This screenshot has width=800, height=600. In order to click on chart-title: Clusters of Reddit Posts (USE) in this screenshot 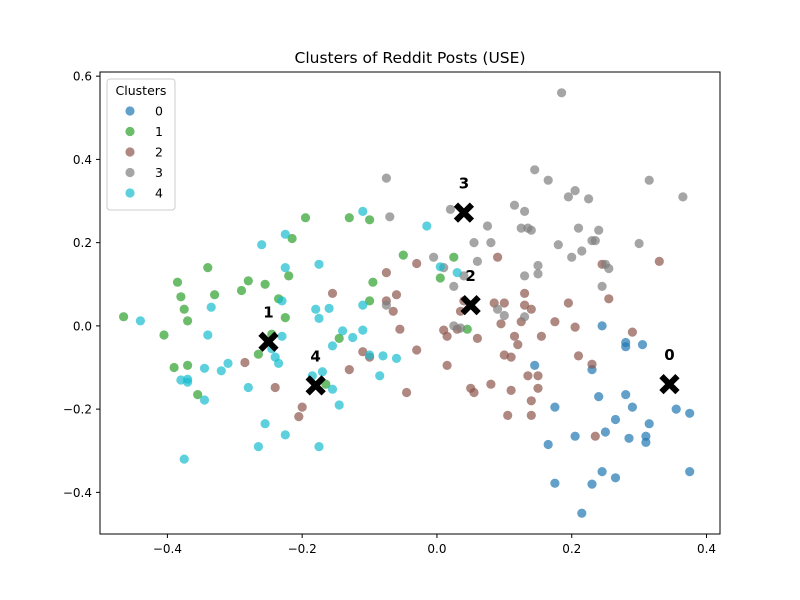, I will do `click(410, 58)`.